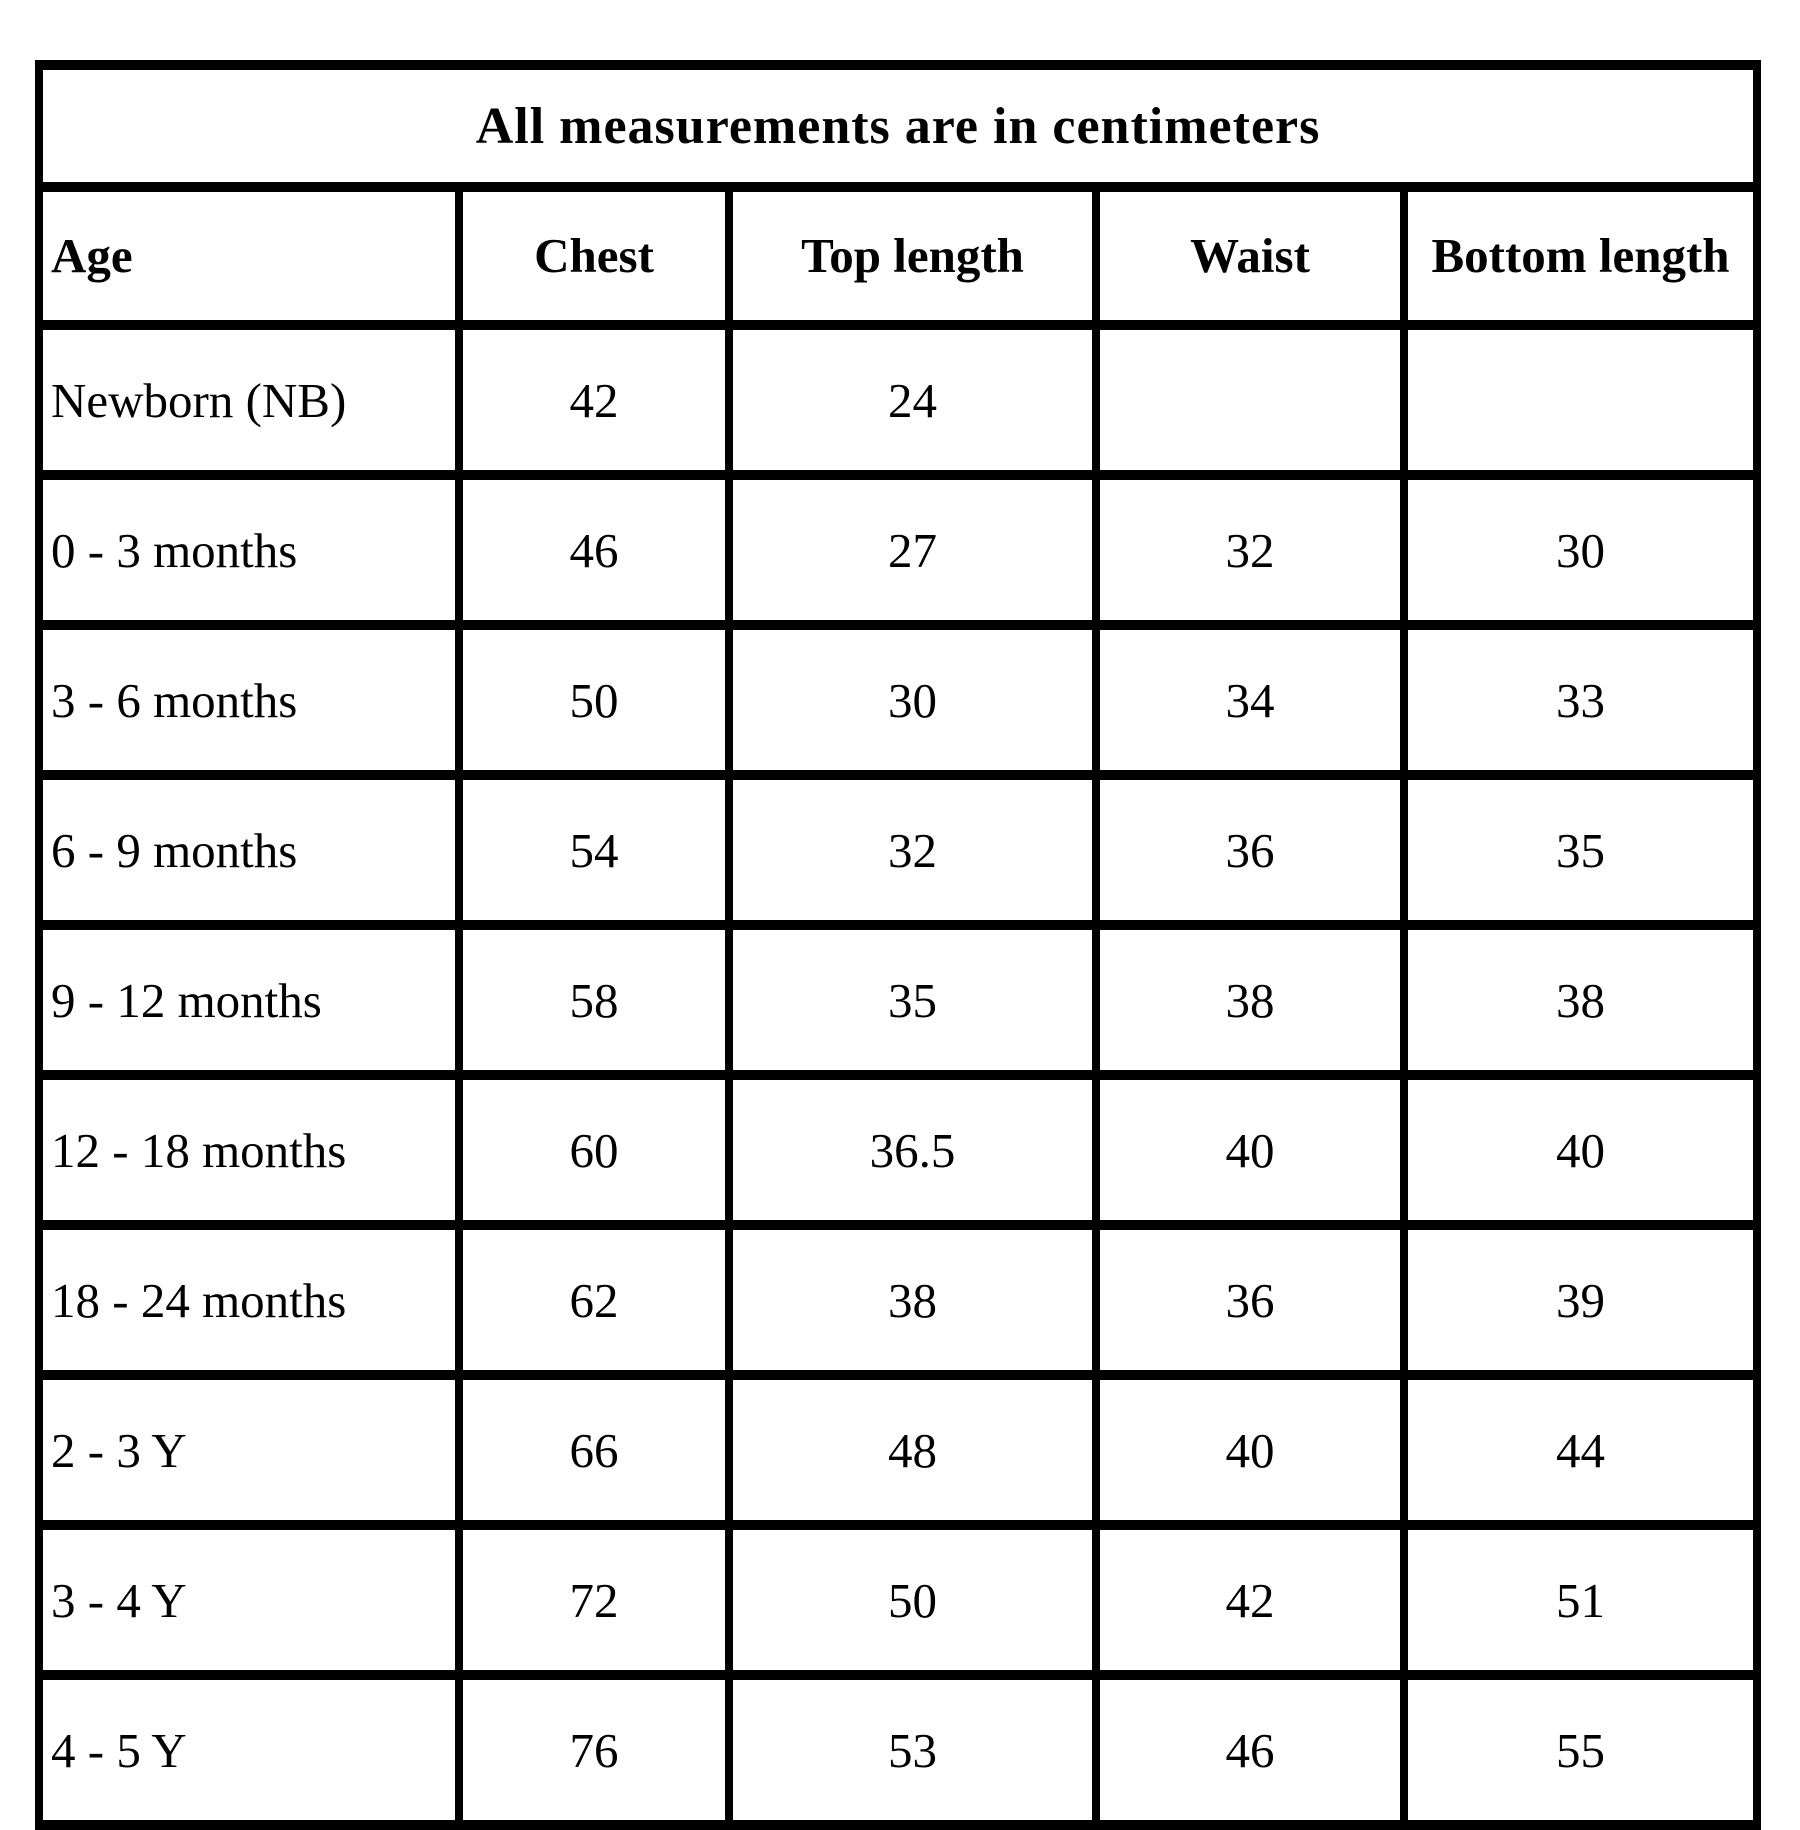 The width and height of the screenshot is (1800, 1830). I want to click on table-header-row: Age Chest Top length Waist Bottom length, so click(898, 256).